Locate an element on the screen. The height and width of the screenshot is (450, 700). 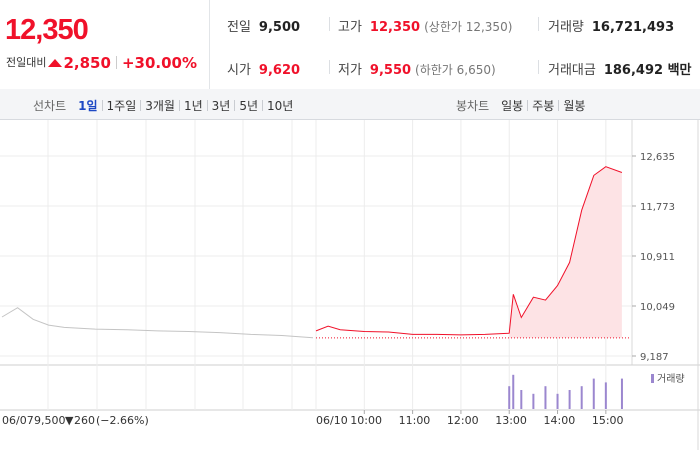
low-cell: 저가 9,550 (하한가 6,650) is located at coordinates (417, 68).